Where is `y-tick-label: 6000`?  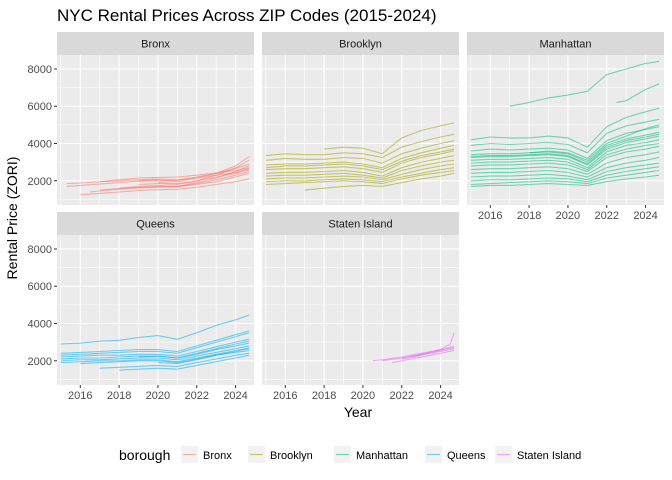
y-tick-label: 6000 is located at coordinates (40, 107).